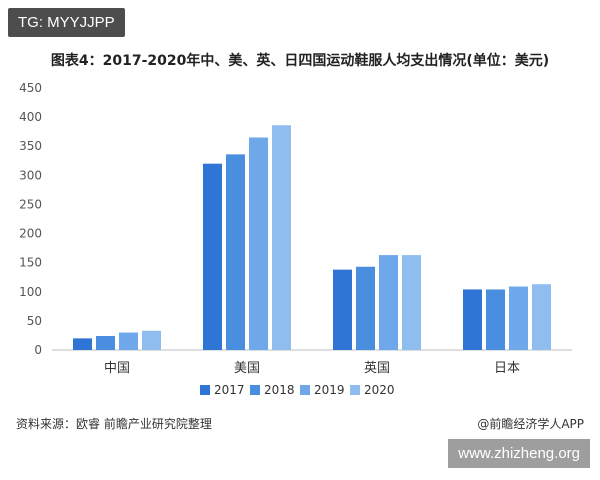 The height and width of the screenshot is (480, 600). Describe the element at coordinates (355, 390) in the screenshot. I see `legend-swatch-2020` at that location.